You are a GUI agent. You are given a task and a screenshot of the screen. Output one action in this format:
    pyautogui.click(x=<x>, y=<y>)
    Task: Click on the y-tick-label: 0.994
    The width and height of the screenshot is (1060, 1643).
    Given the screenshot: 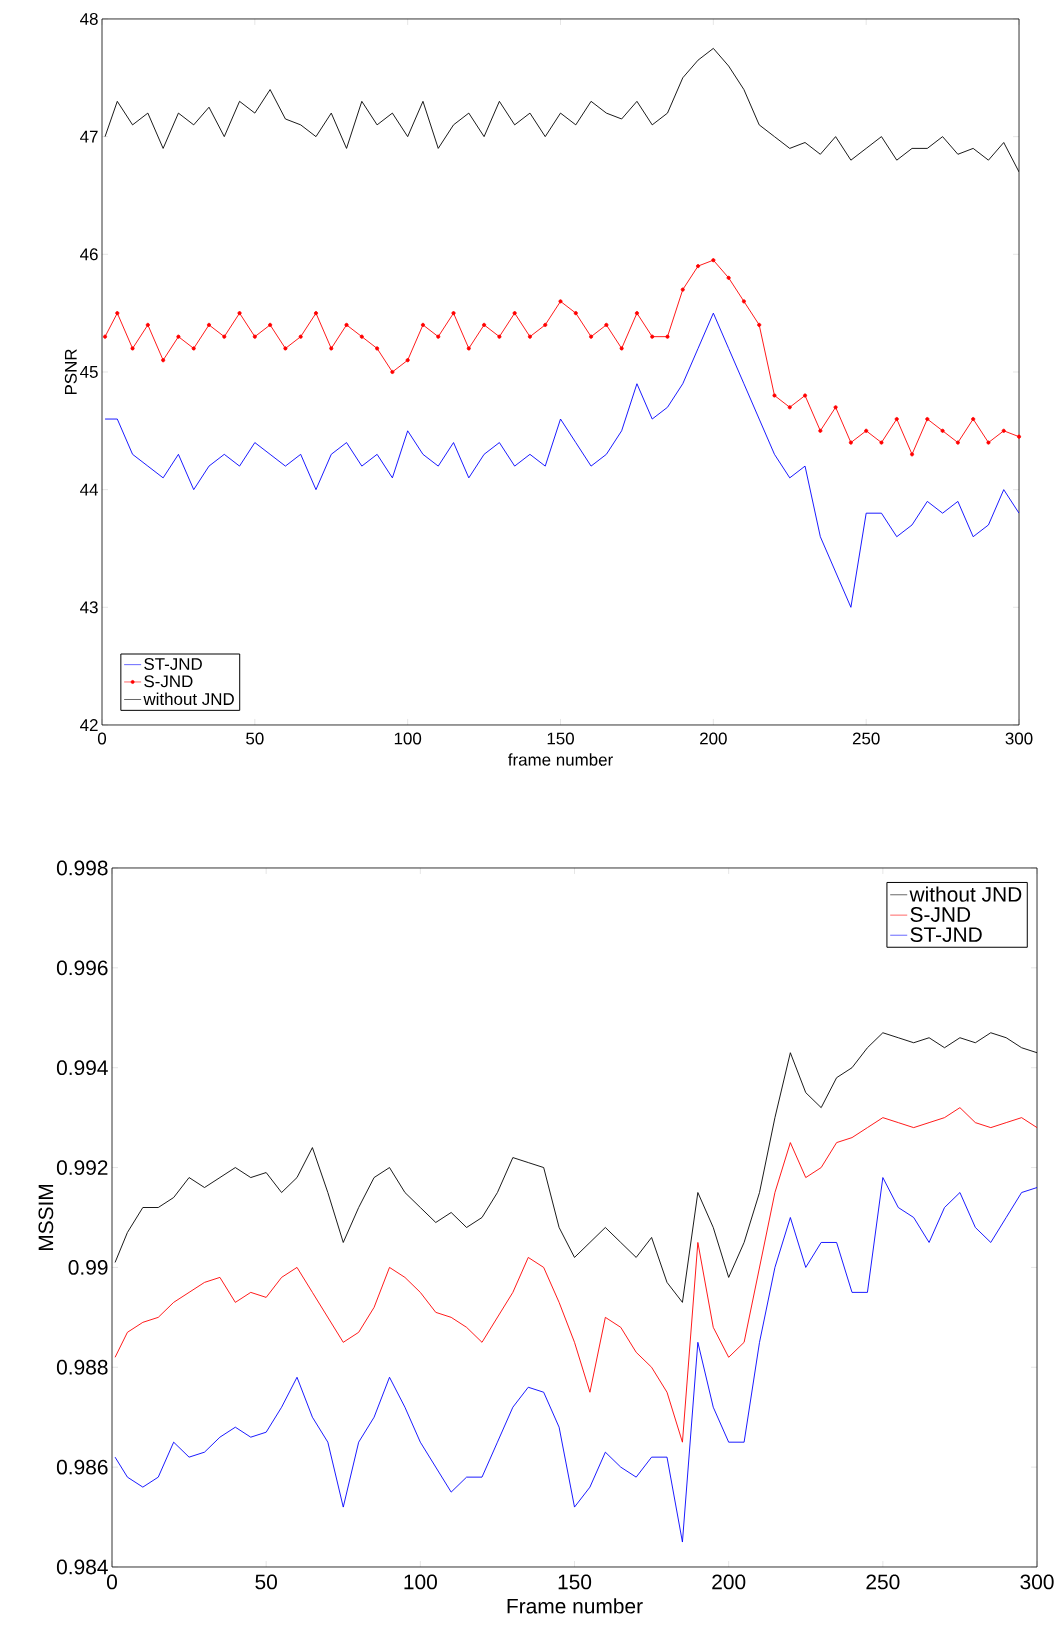 What is the action you would take?
    pyautogui.click(x=82, y=1068)
    